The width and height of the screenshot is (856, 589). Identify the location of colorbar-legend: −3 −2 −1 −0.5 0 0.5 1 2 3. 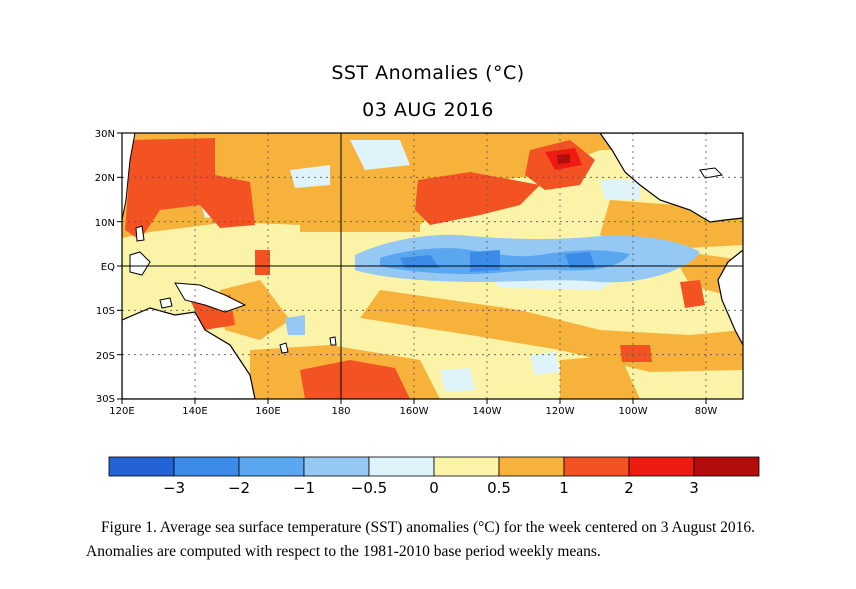
(434, 476).